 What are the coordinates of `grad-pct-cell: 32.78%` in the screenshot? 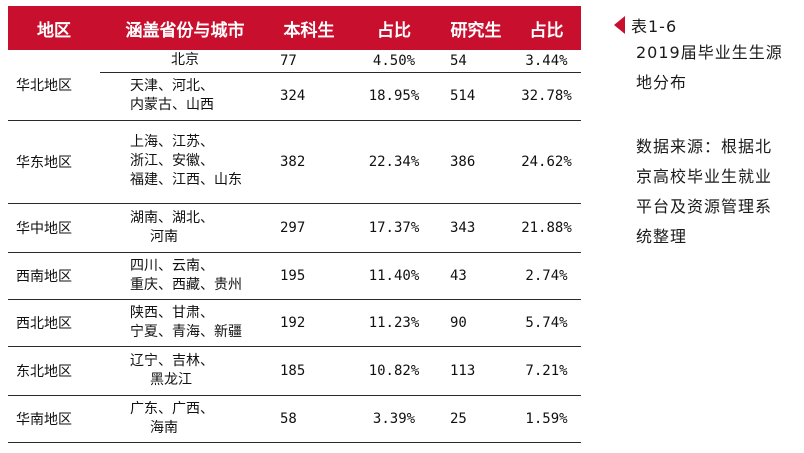 It's located at (546, 96).